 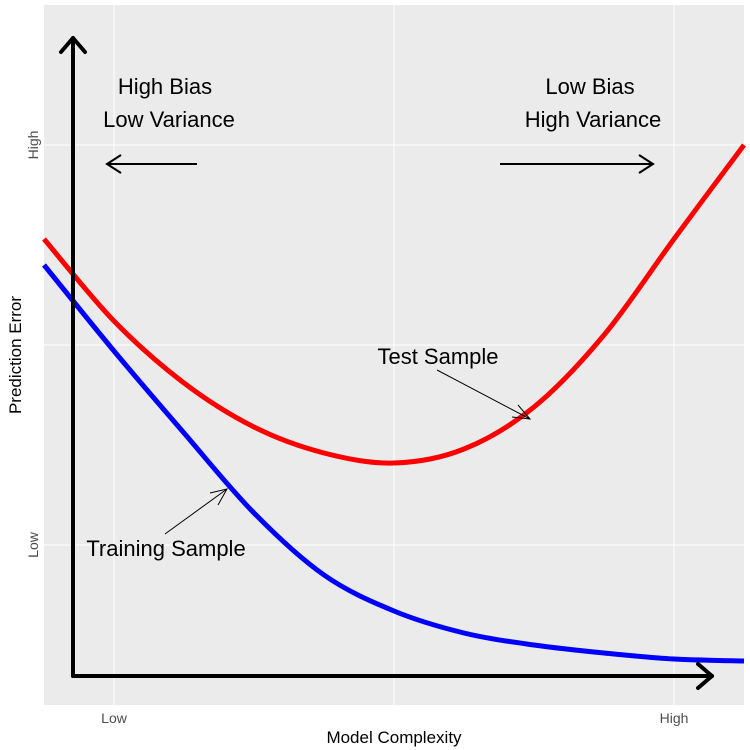 I want to click on pointer-arrows, so click(x=348, y=452).